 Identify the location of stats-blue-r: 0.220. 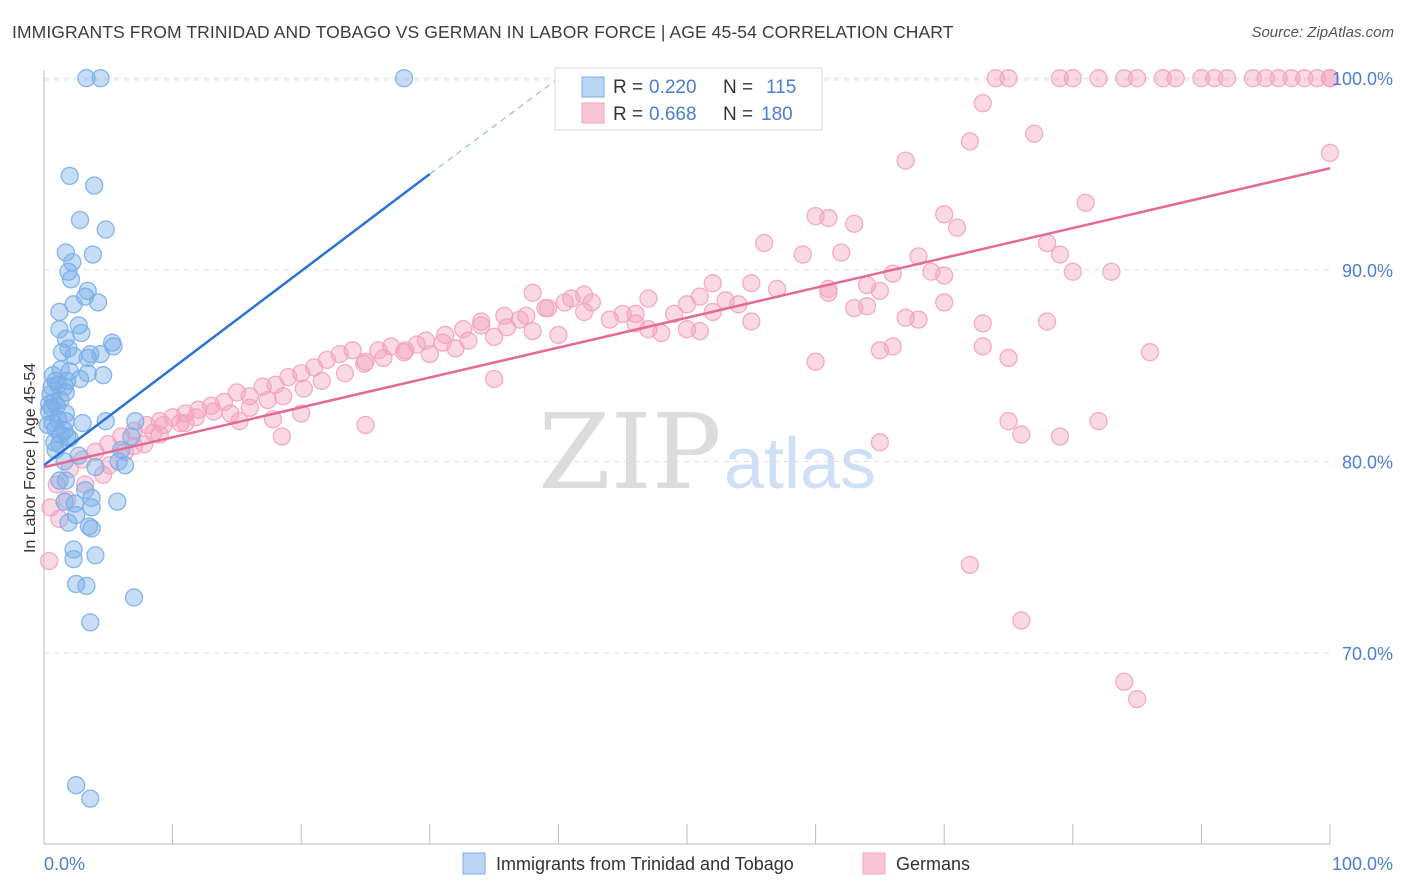
(673, 87).